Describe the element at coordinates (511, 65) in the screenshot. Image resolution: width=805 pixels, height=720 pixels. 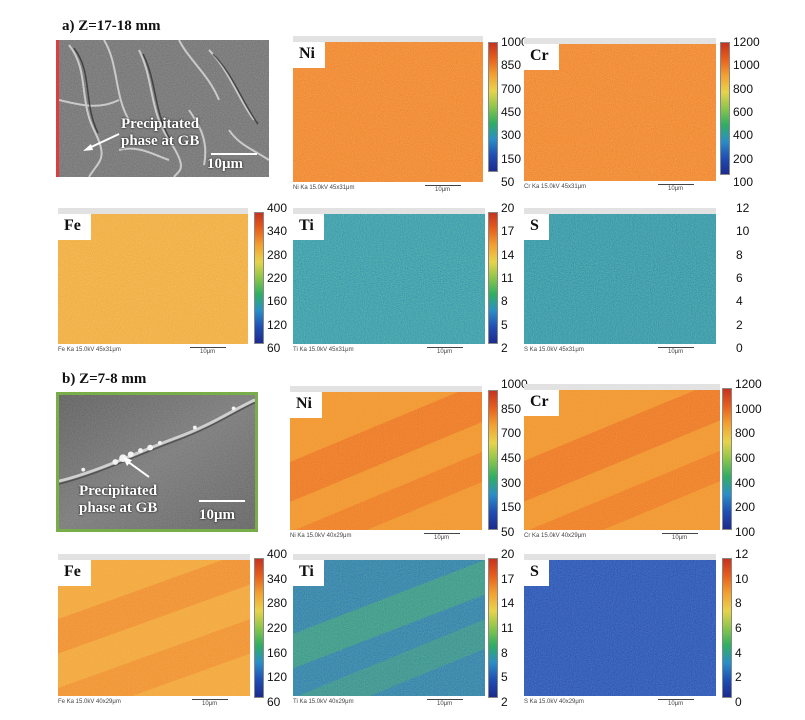
I see `colorbar-tick-label: 850` at that location.